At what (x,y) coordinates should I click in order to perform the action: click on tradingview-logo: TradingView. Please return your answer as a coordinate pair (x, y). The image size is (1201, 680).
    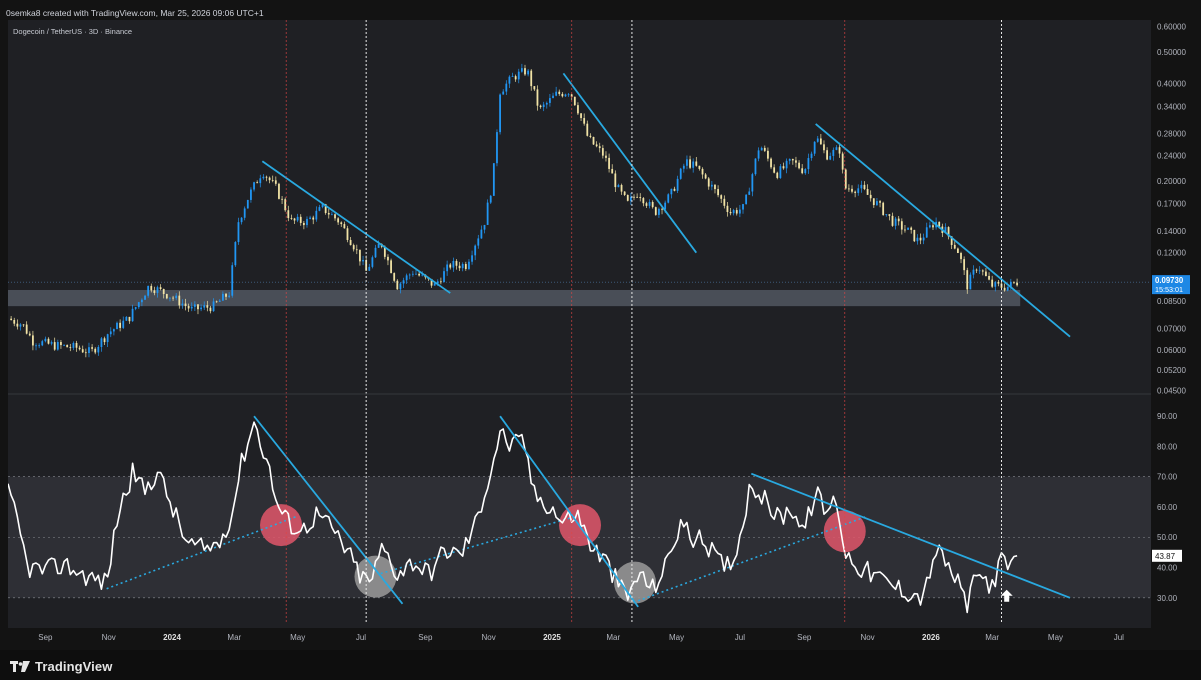
    Looking at the image, I should click on (61, 666).